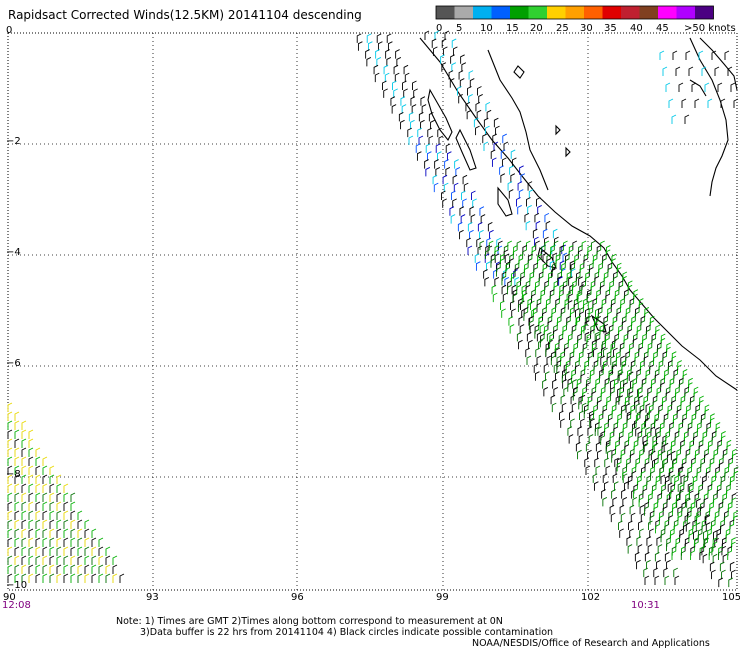 This screenshot has width=740, height=650. Describe the element at coordinates (482, 12) in the screenshot. I see `colorbar-swatch` at that location.